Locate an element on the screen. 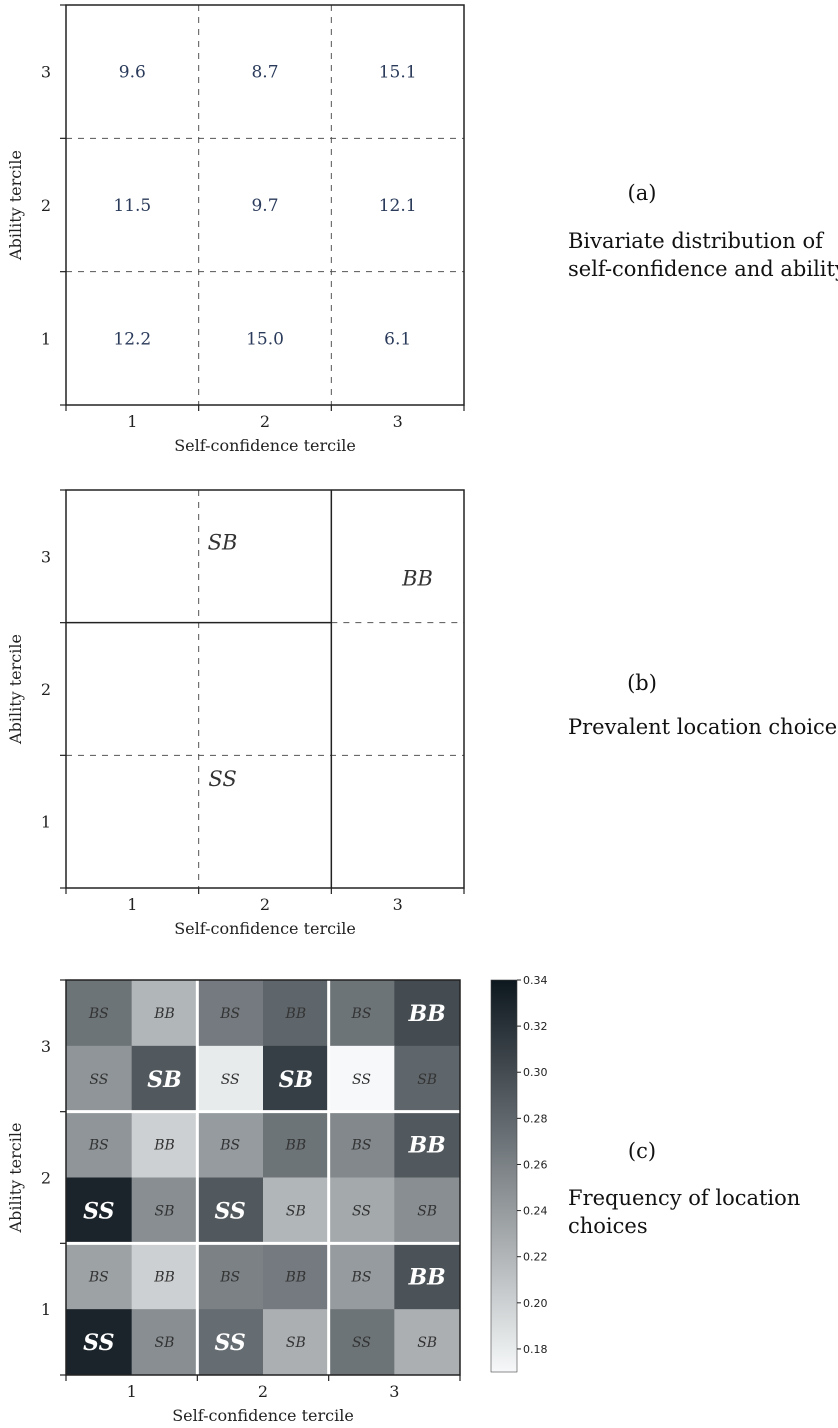 The image size is (838, 1428). cell-value: 6.1 is located at coordinates (397, 339).